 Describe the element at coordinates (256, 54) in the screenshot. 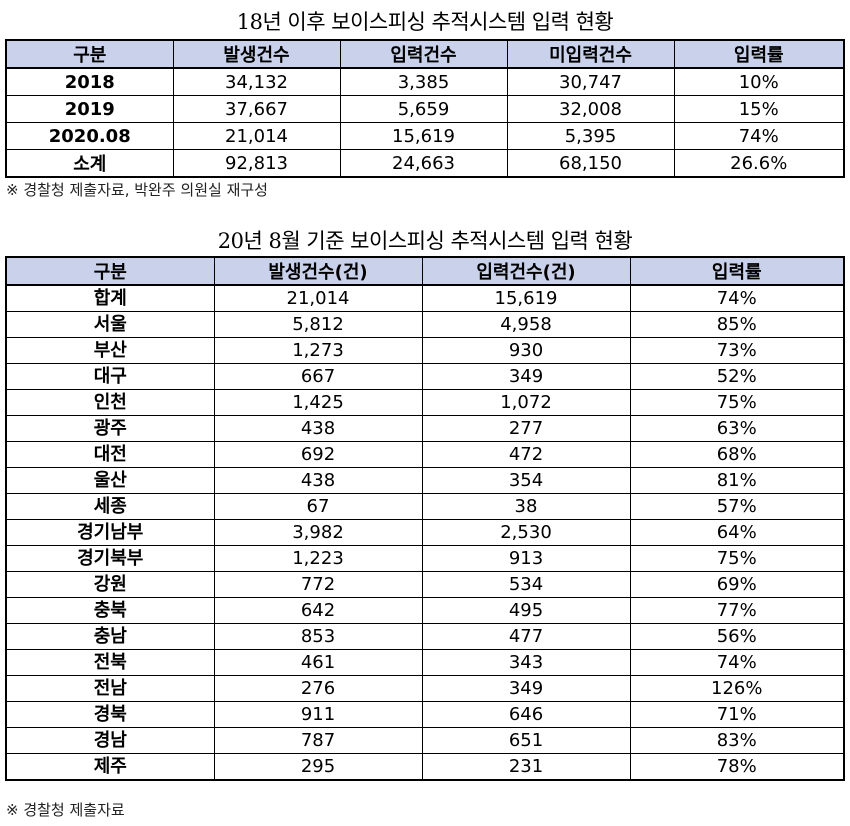

I see `table1-header-occurrences: 발생건수` at that location.